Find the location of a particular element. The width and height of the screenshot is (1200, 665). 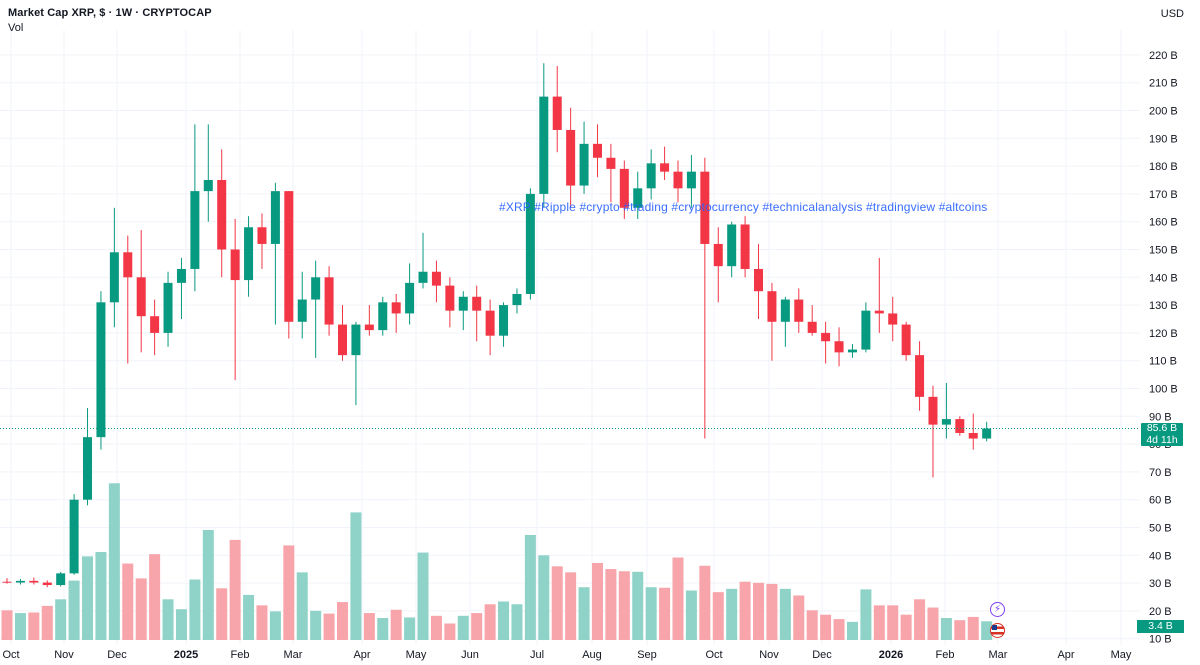

time-tick-label: 2025 is located at coordinates (186, 655).